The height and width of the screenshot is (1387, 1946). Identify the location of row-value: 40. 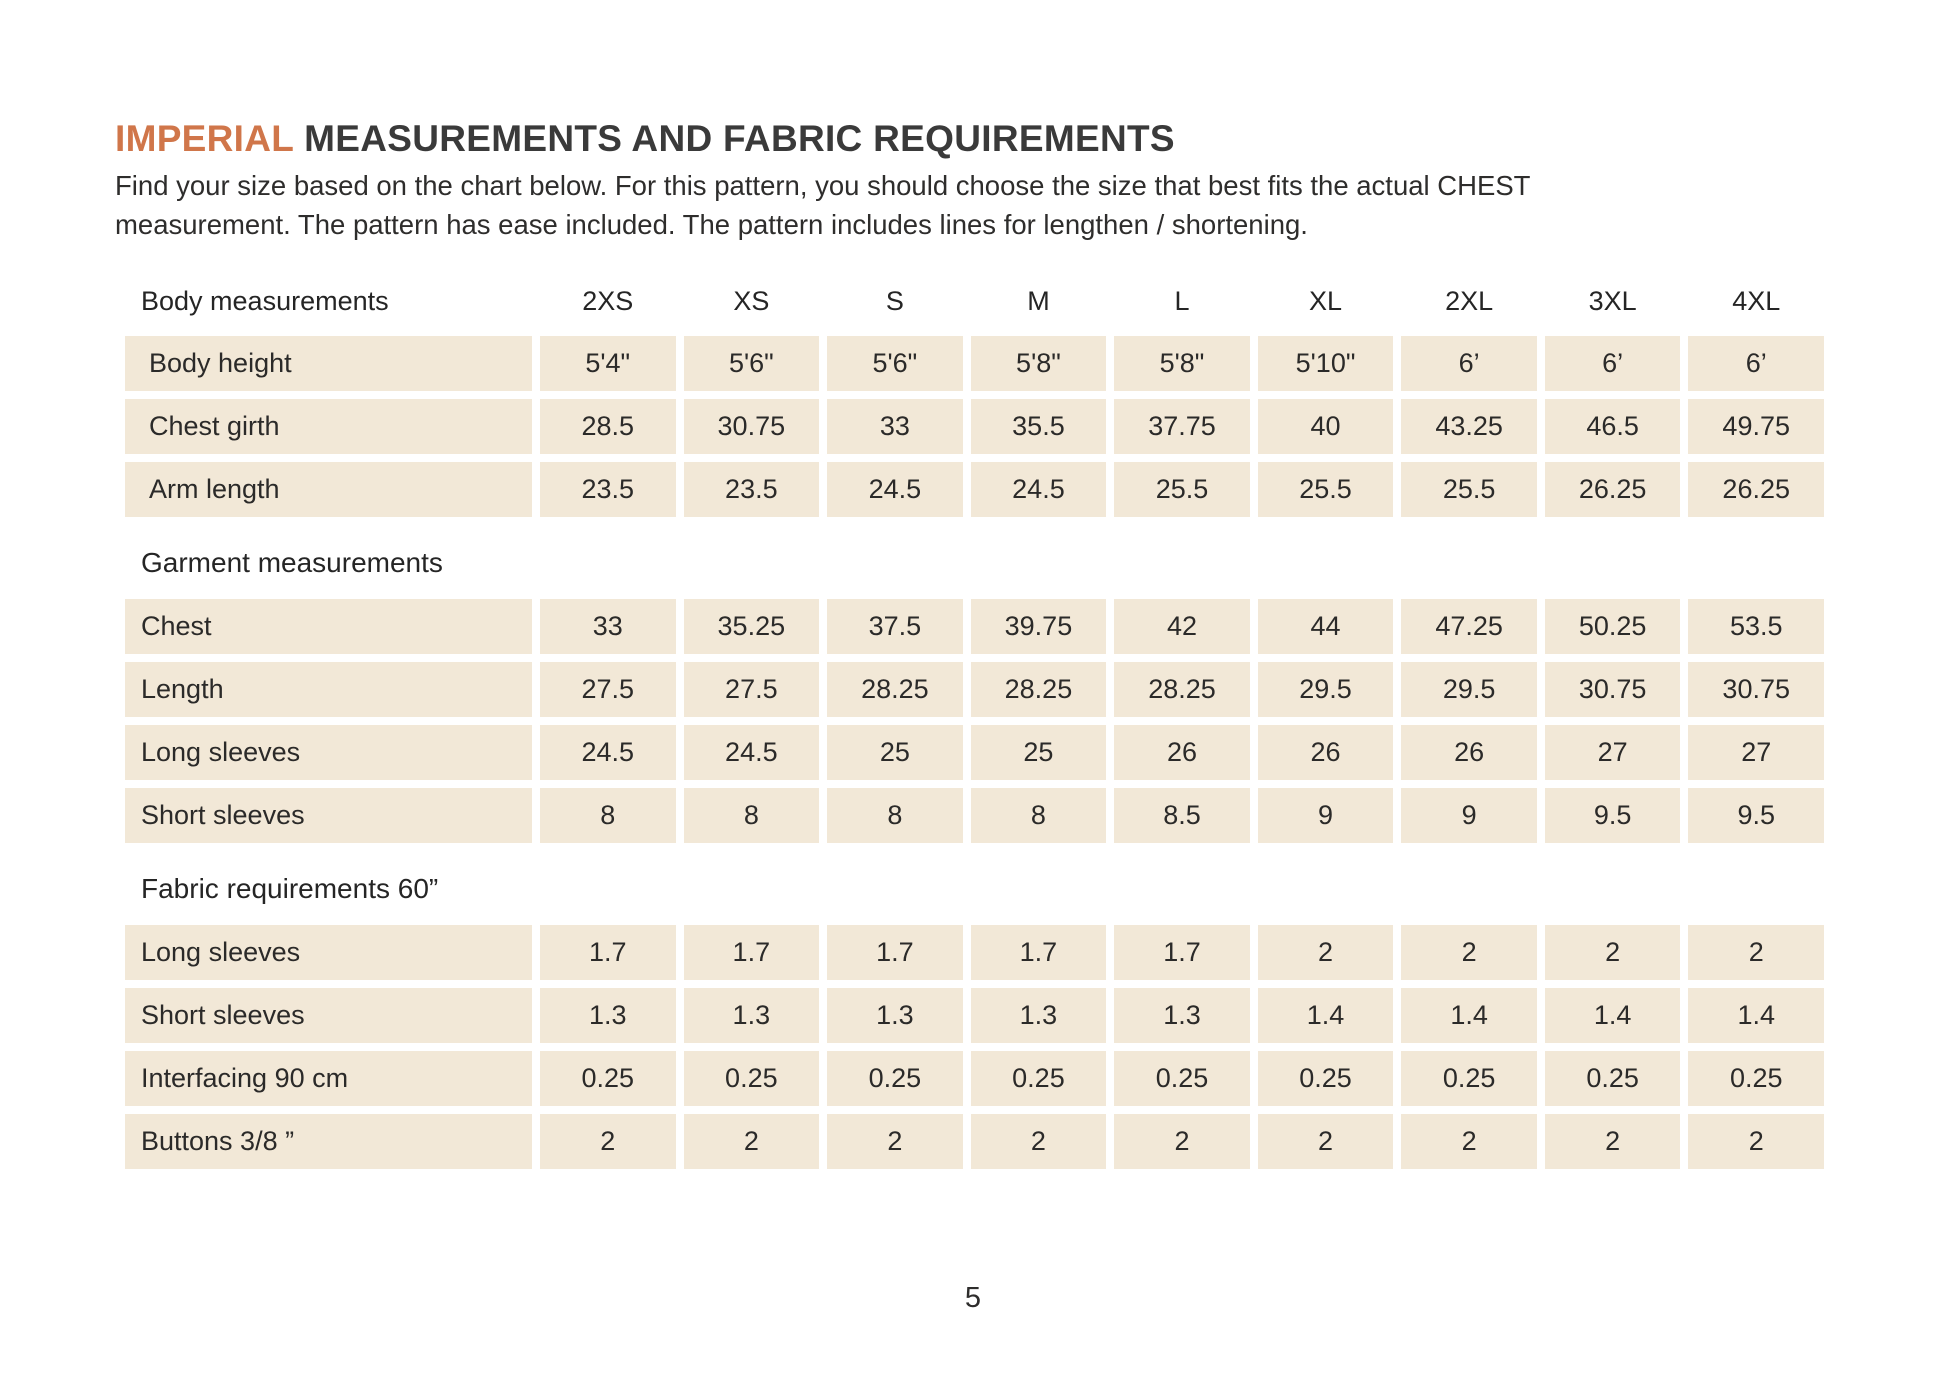
(1325, 426).